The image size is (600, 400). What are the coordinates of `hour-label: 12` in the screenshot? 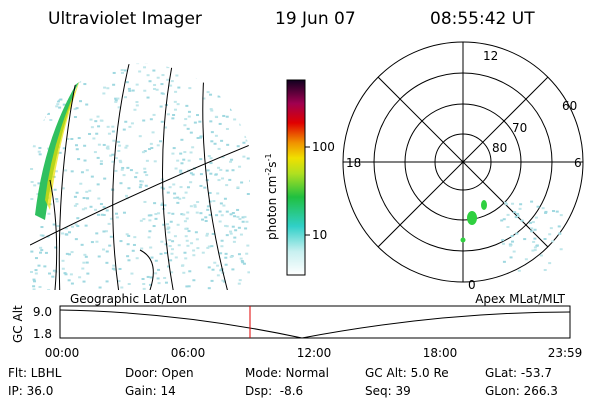 It's located at (490, 56).